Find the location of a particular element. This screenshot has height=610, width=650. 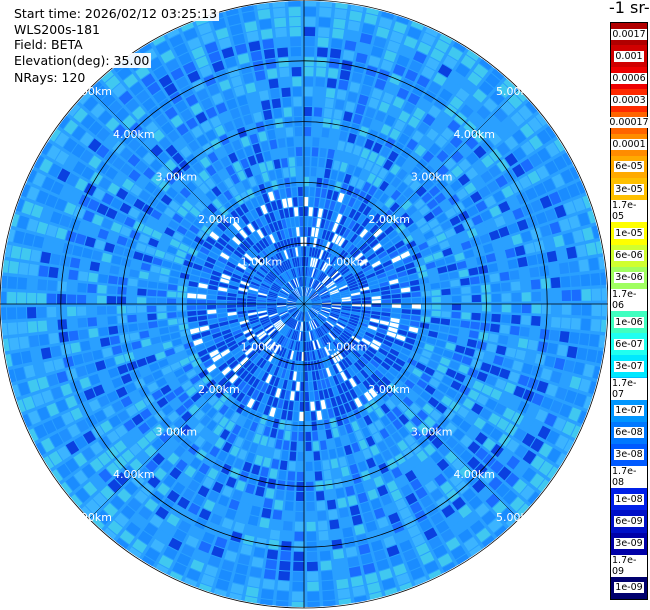

colorbar-tick: 6e-07 is located at coordinates (629, 344).